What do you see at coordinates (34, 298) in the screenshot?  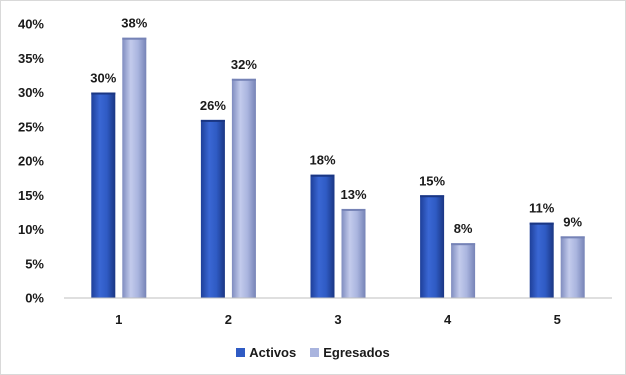 I see `y-tick-label: 0%` at bounding box center [34, 298].